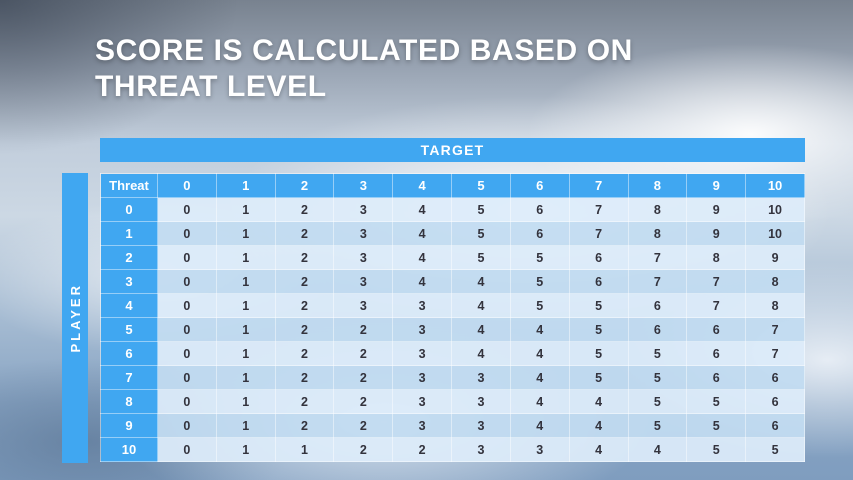 Image resolution: width=853 pixels, height=480 pixels. I want to click on score-cell-6-2: 2, so click(304, 353).